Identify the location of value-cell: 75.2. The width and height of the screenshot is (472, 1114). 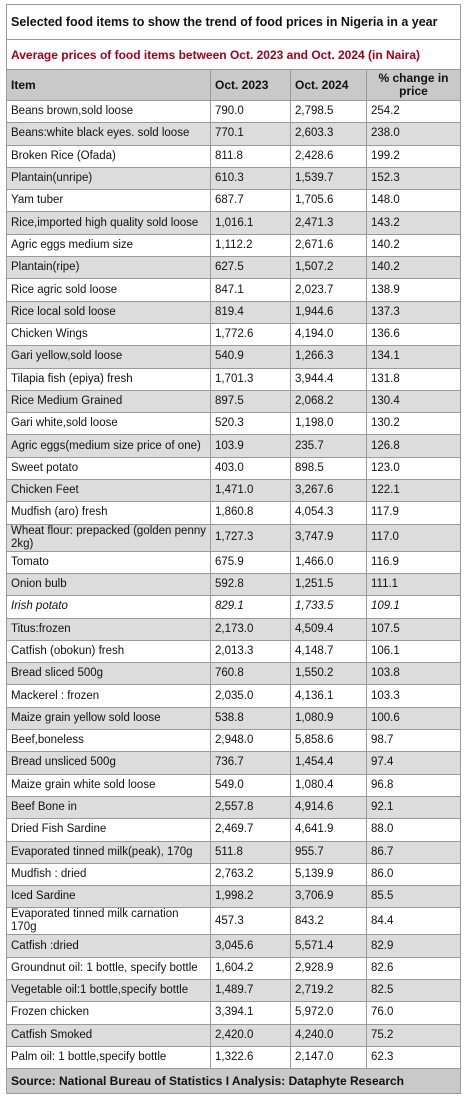
(413, 1035).